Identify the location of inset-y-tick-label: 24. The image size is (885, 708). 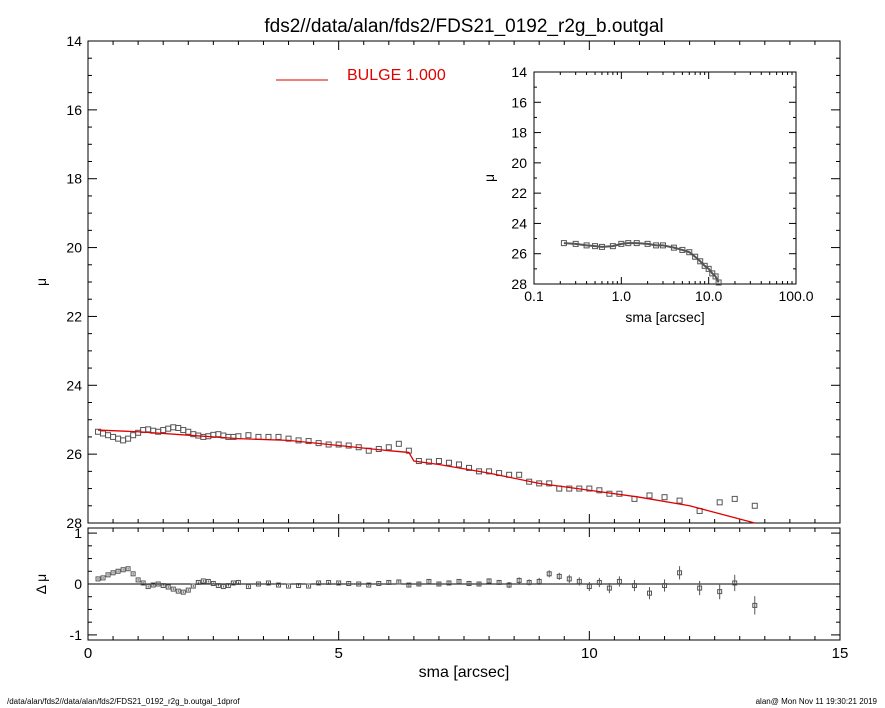
(519, 223).